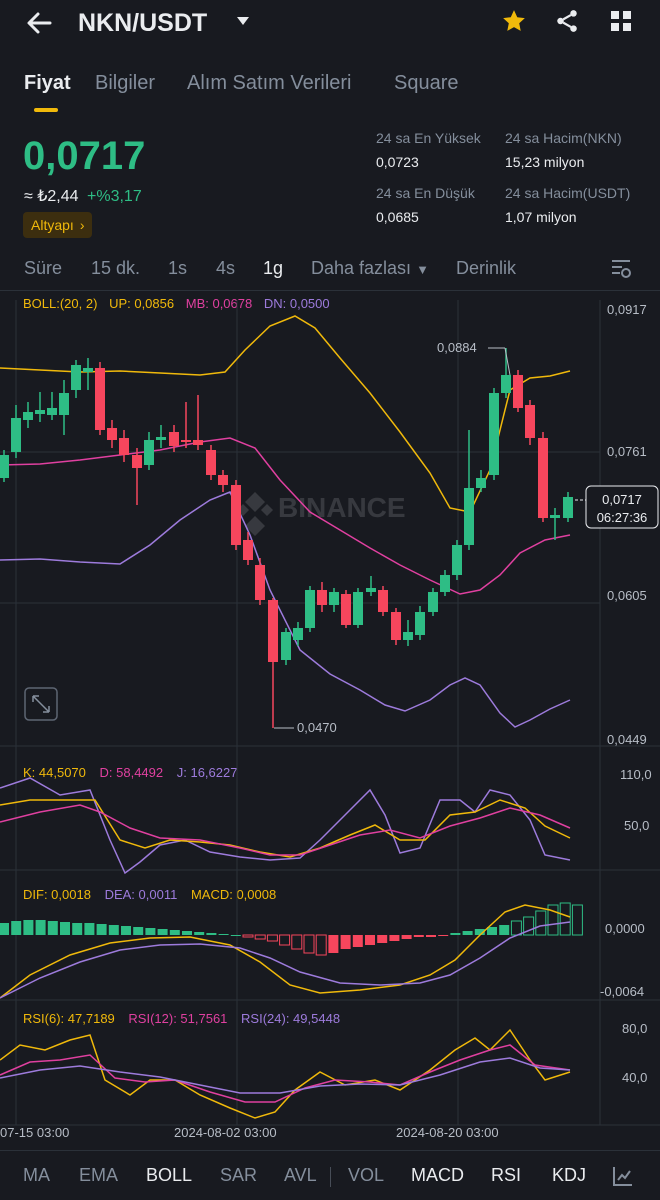 Image resolution: width=660 pixels, height=1200 pixels. I want to click on interval-sure: Süre, so click(43, 268).